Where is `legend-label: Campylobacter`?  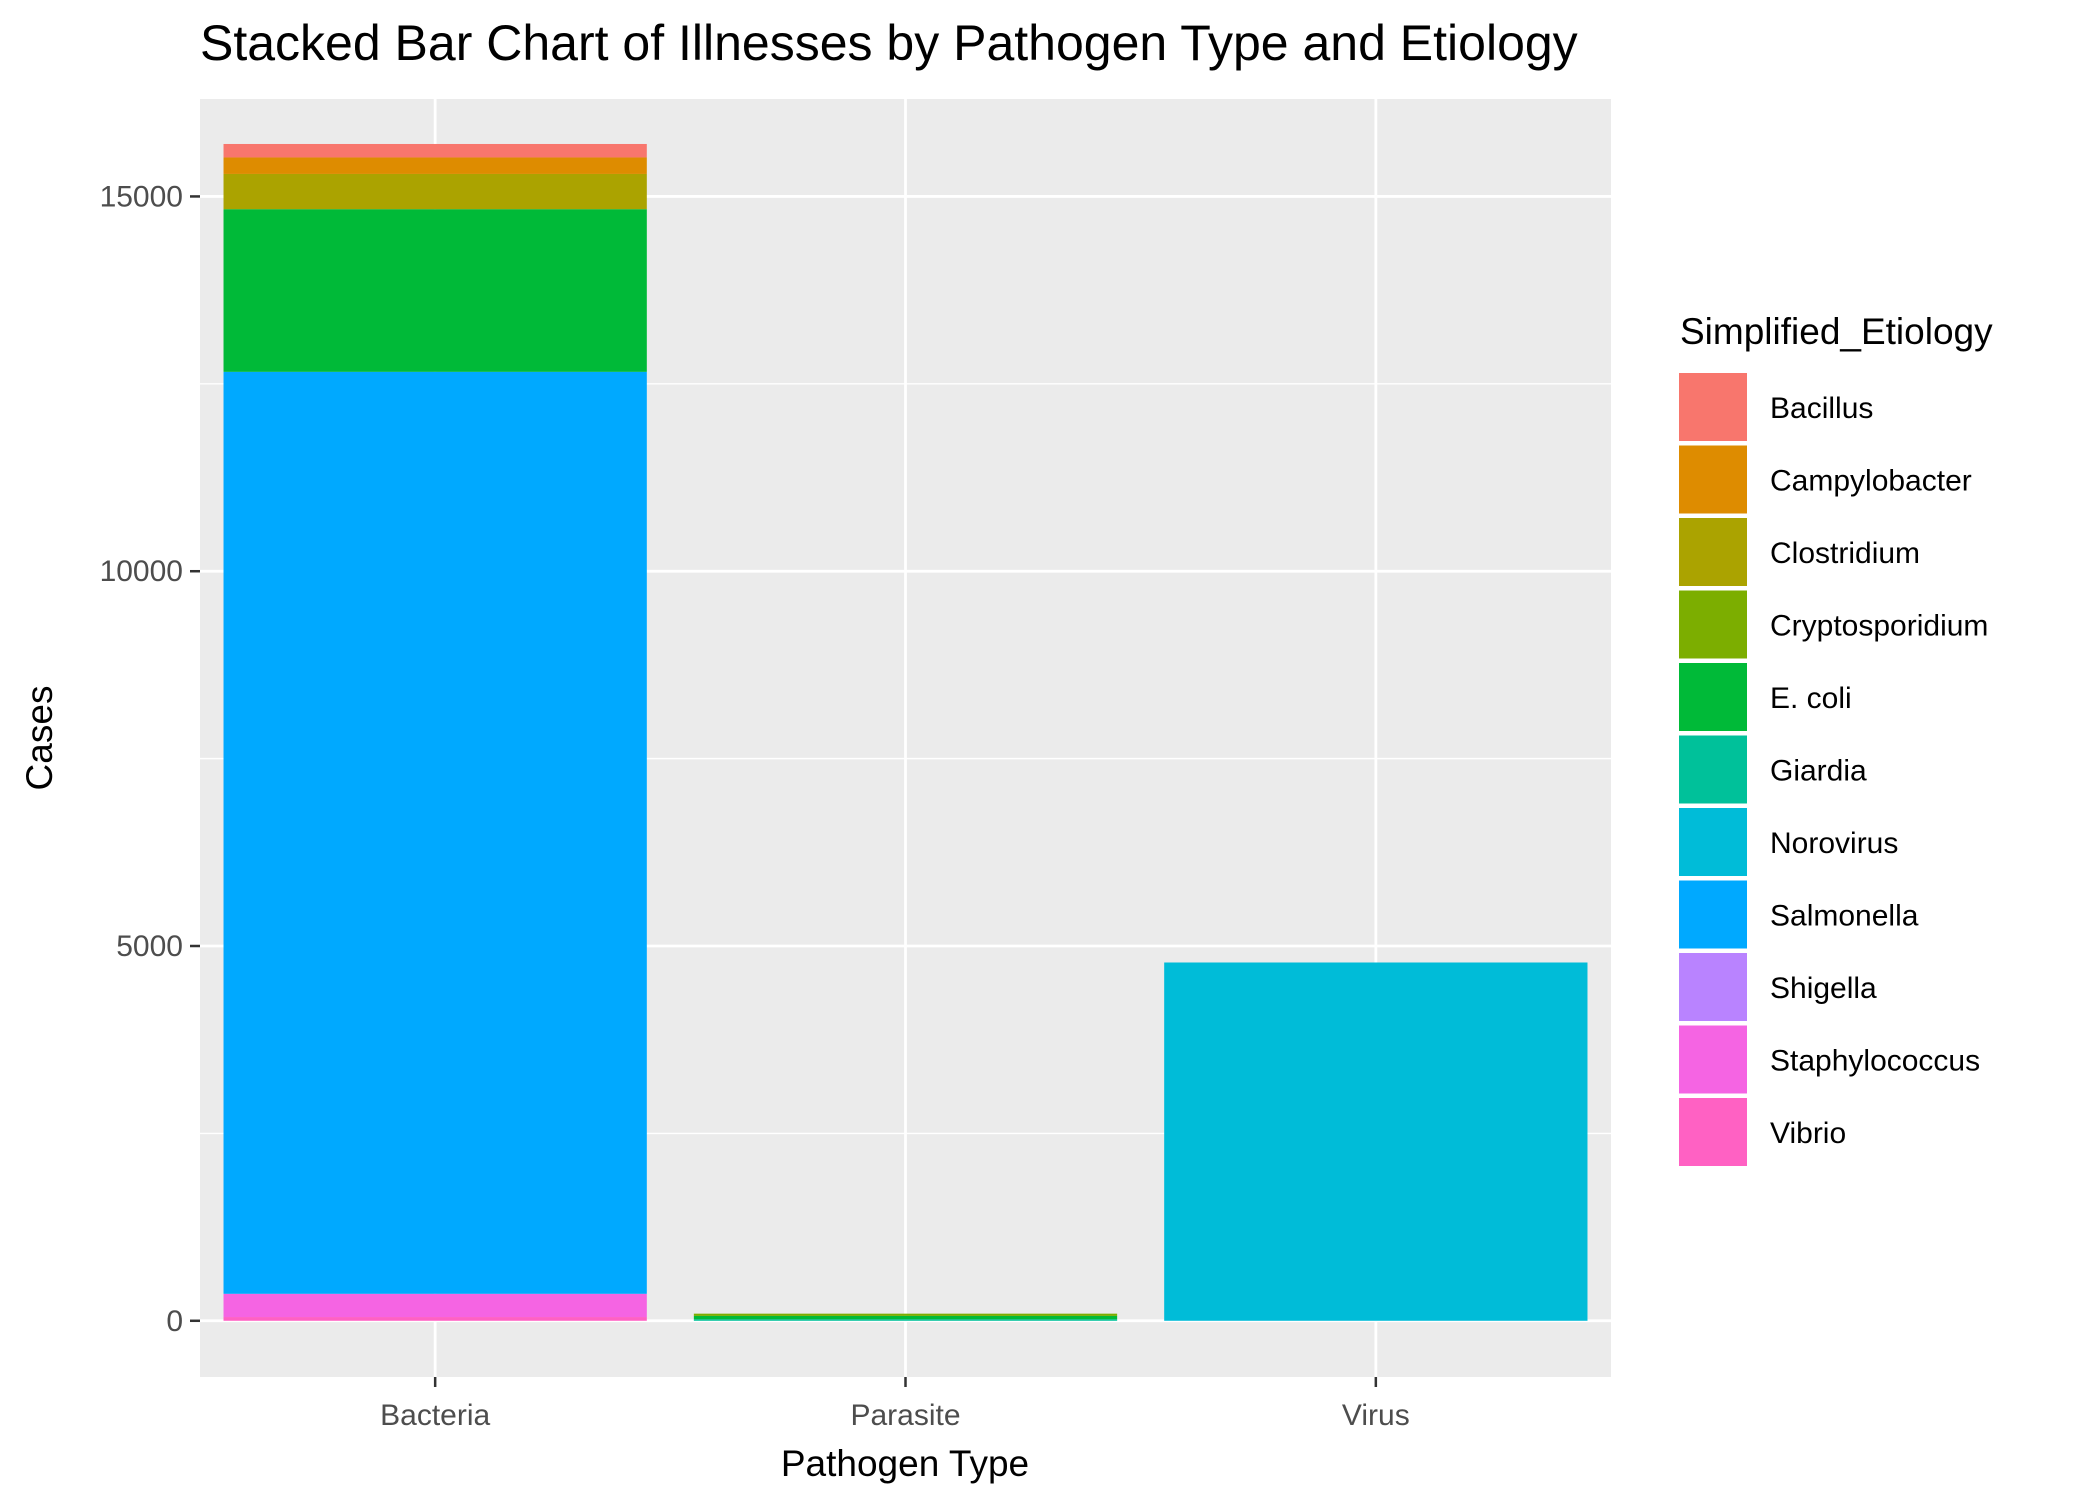
legend-label: Campylobacter is located at coordinates (1871, 481).